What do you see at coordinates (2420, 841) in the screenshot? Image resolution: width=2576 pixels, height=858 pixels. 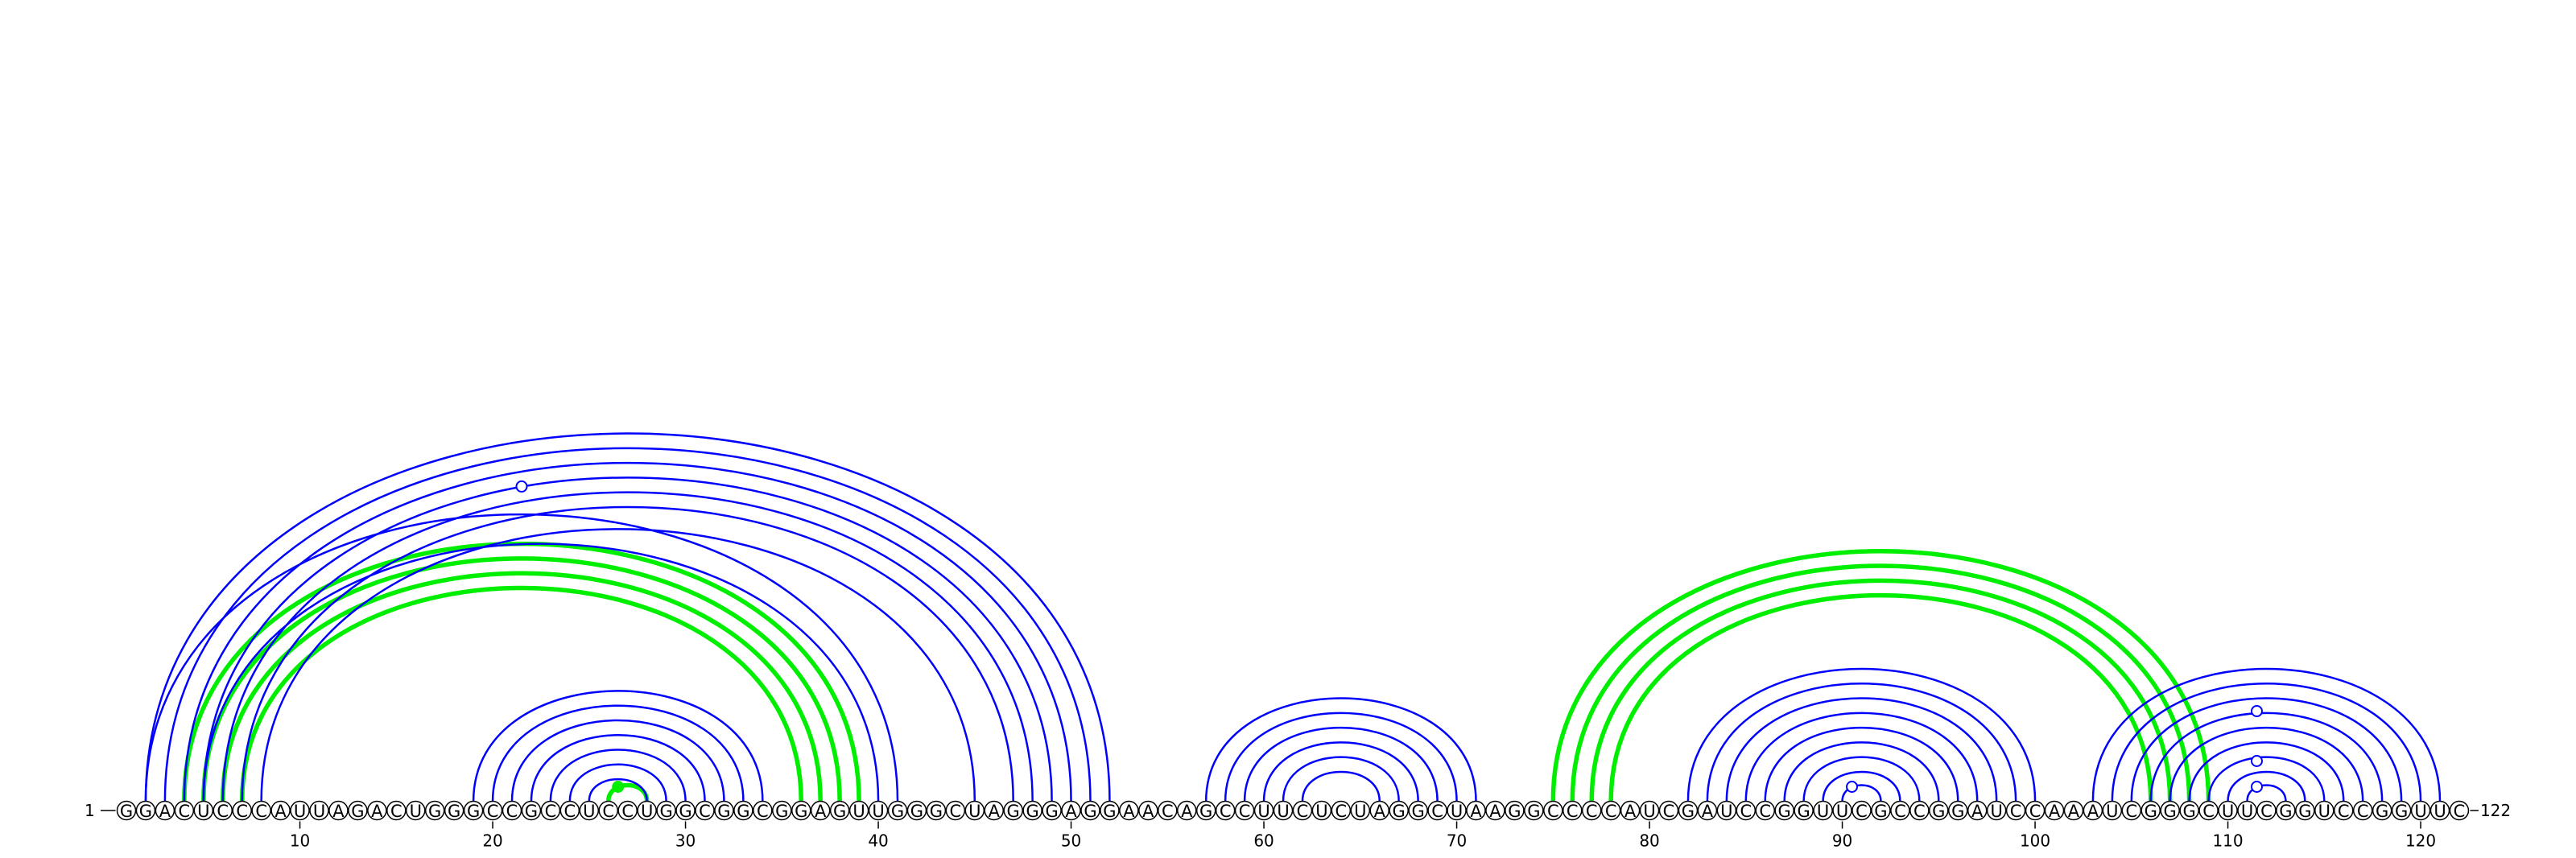 I see `tick-label: 120` at bounding box center [2420, 841].